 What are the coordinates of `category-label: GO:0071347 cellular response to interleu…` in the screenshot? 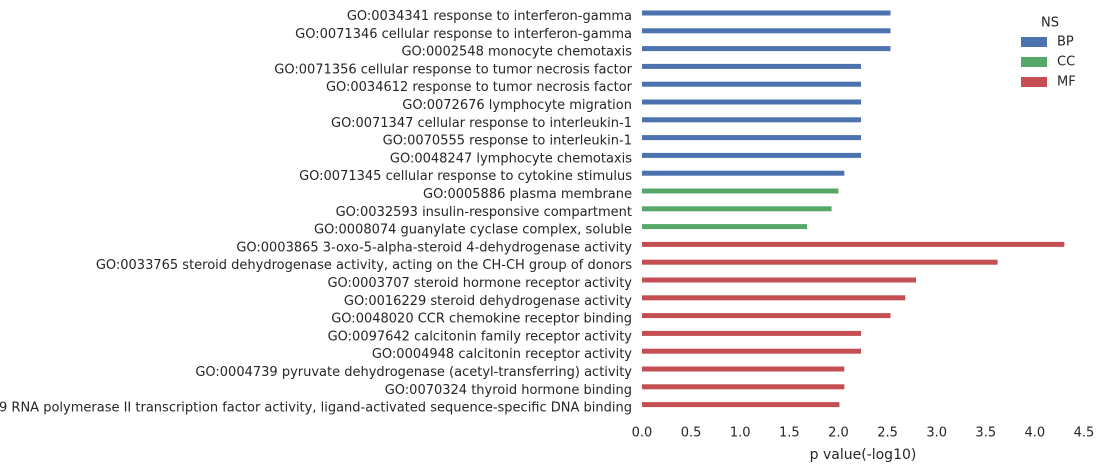 It's located at (481, 123).